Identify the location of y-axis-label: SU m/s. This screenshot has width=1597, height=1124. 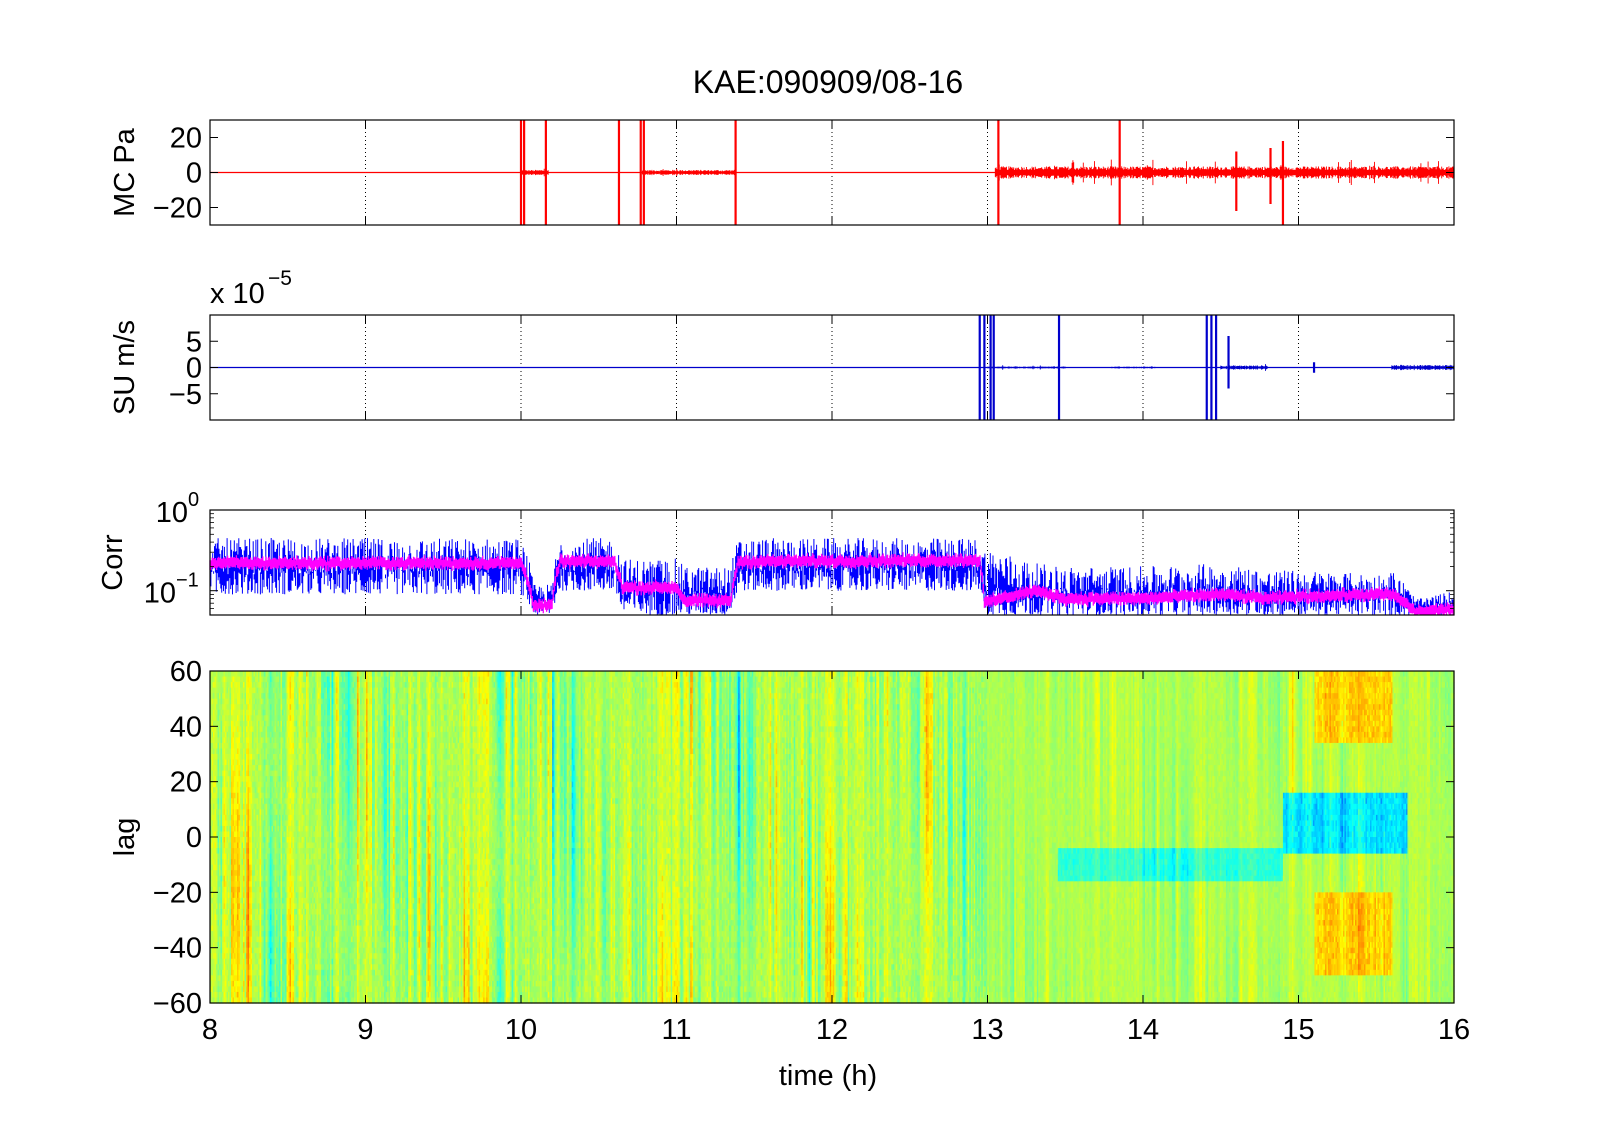
(125, 367).